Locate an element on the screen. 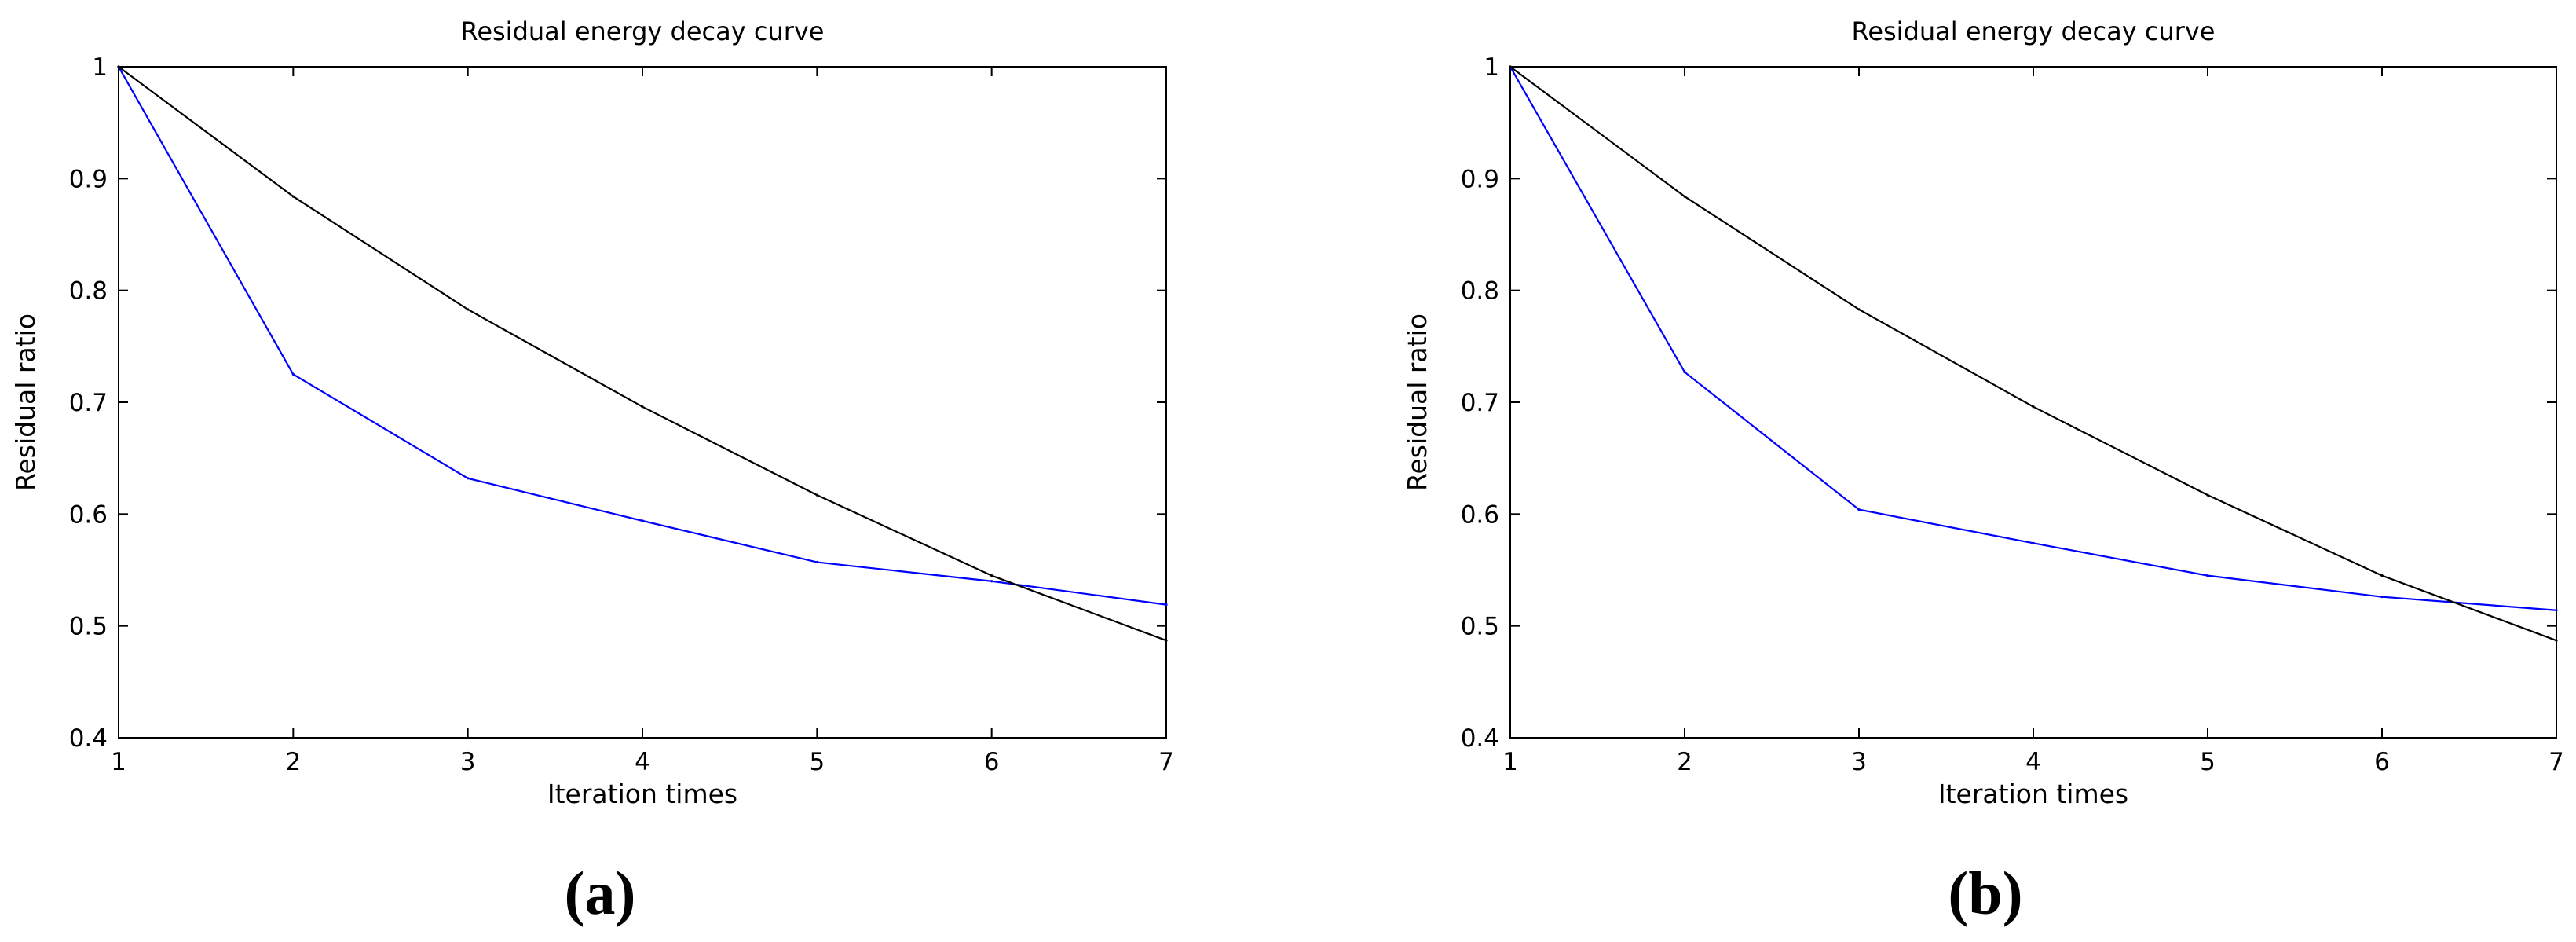 The width and height of the screenshot is (2576, 942). panel-label: (b) is located at coordinates (1985, 893).